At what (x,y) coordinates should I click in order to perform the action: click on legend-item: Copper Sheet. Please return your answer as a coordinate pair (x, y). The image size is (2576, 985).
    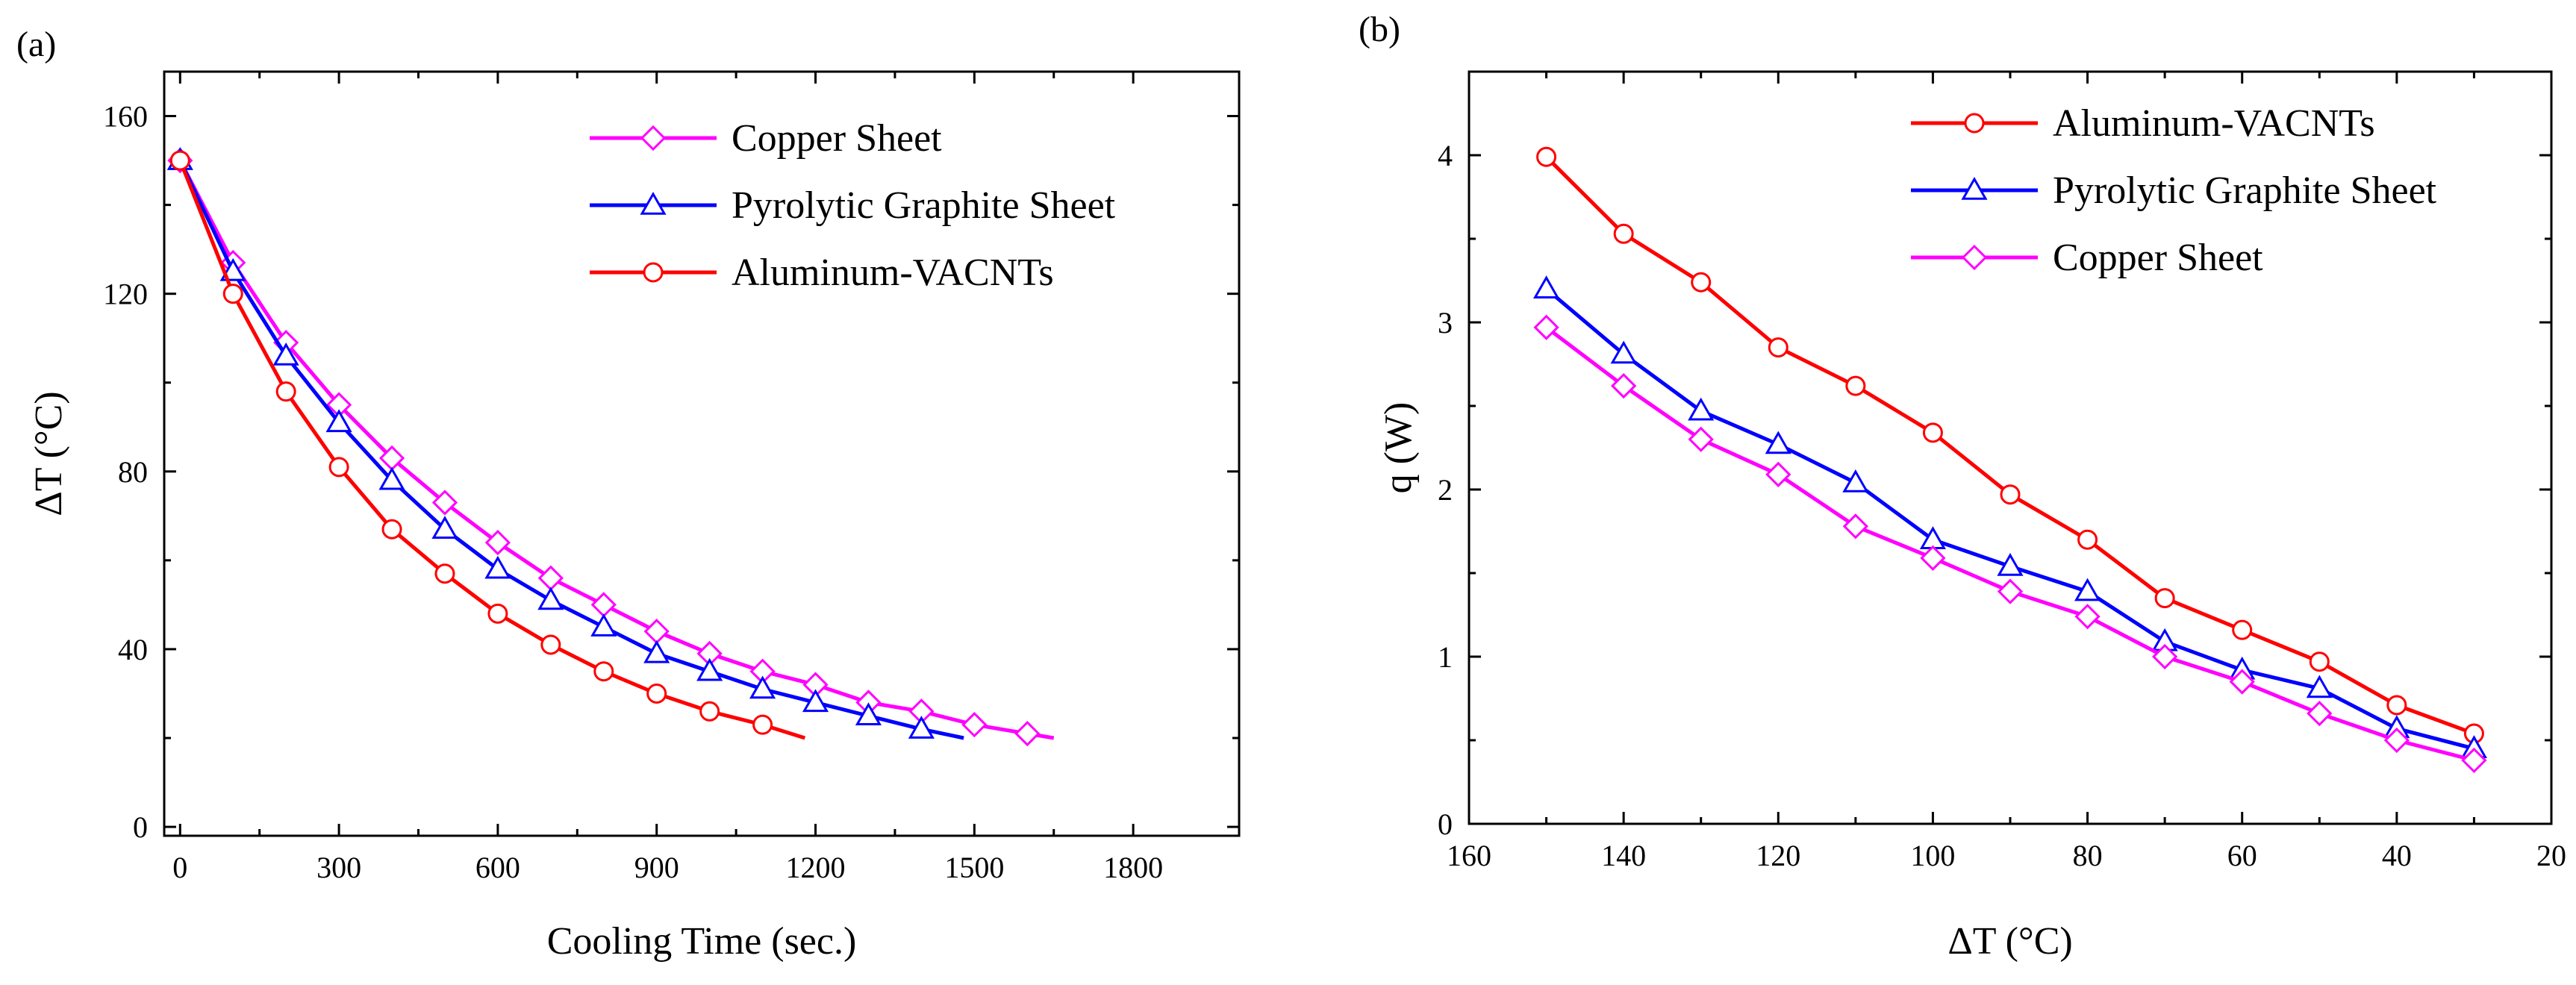
    Looking at the image, I should click on (766, 138).